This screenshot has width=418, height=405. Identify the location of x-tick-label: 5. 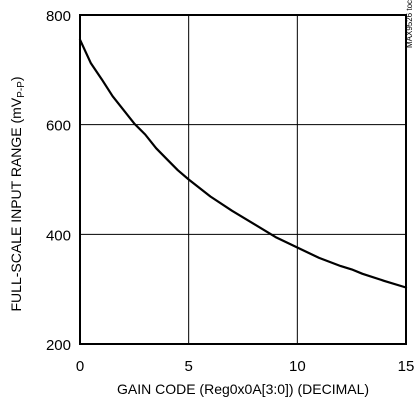
(188, 366).